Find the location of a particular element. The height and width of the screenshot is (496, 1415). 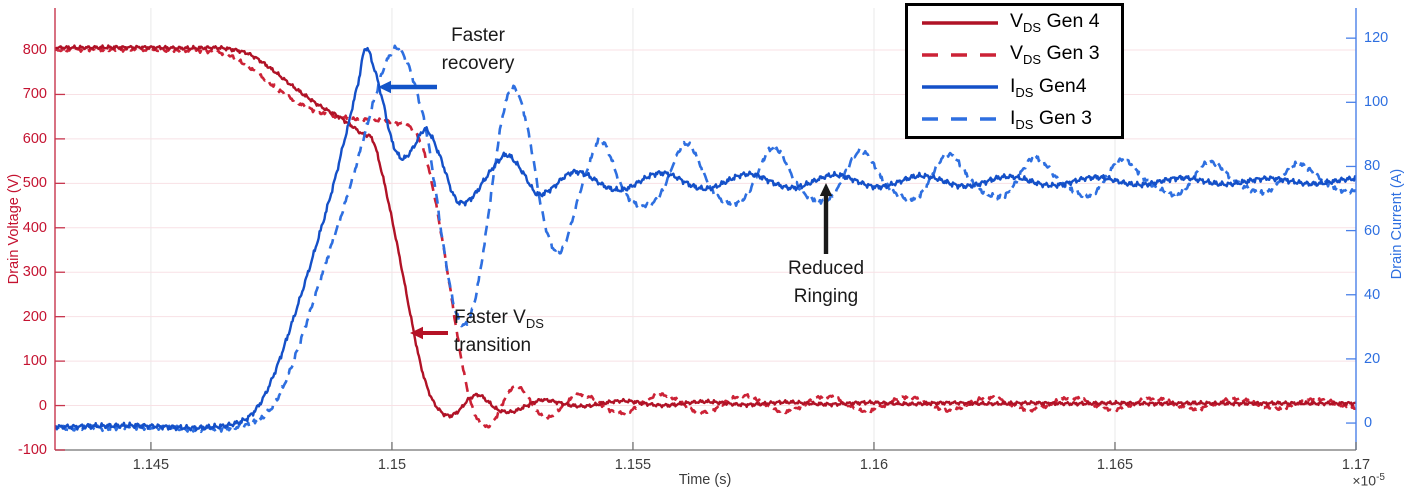

annotation-faster-vds-transition: Faster VDS transition is located at coordinates (604, 332).